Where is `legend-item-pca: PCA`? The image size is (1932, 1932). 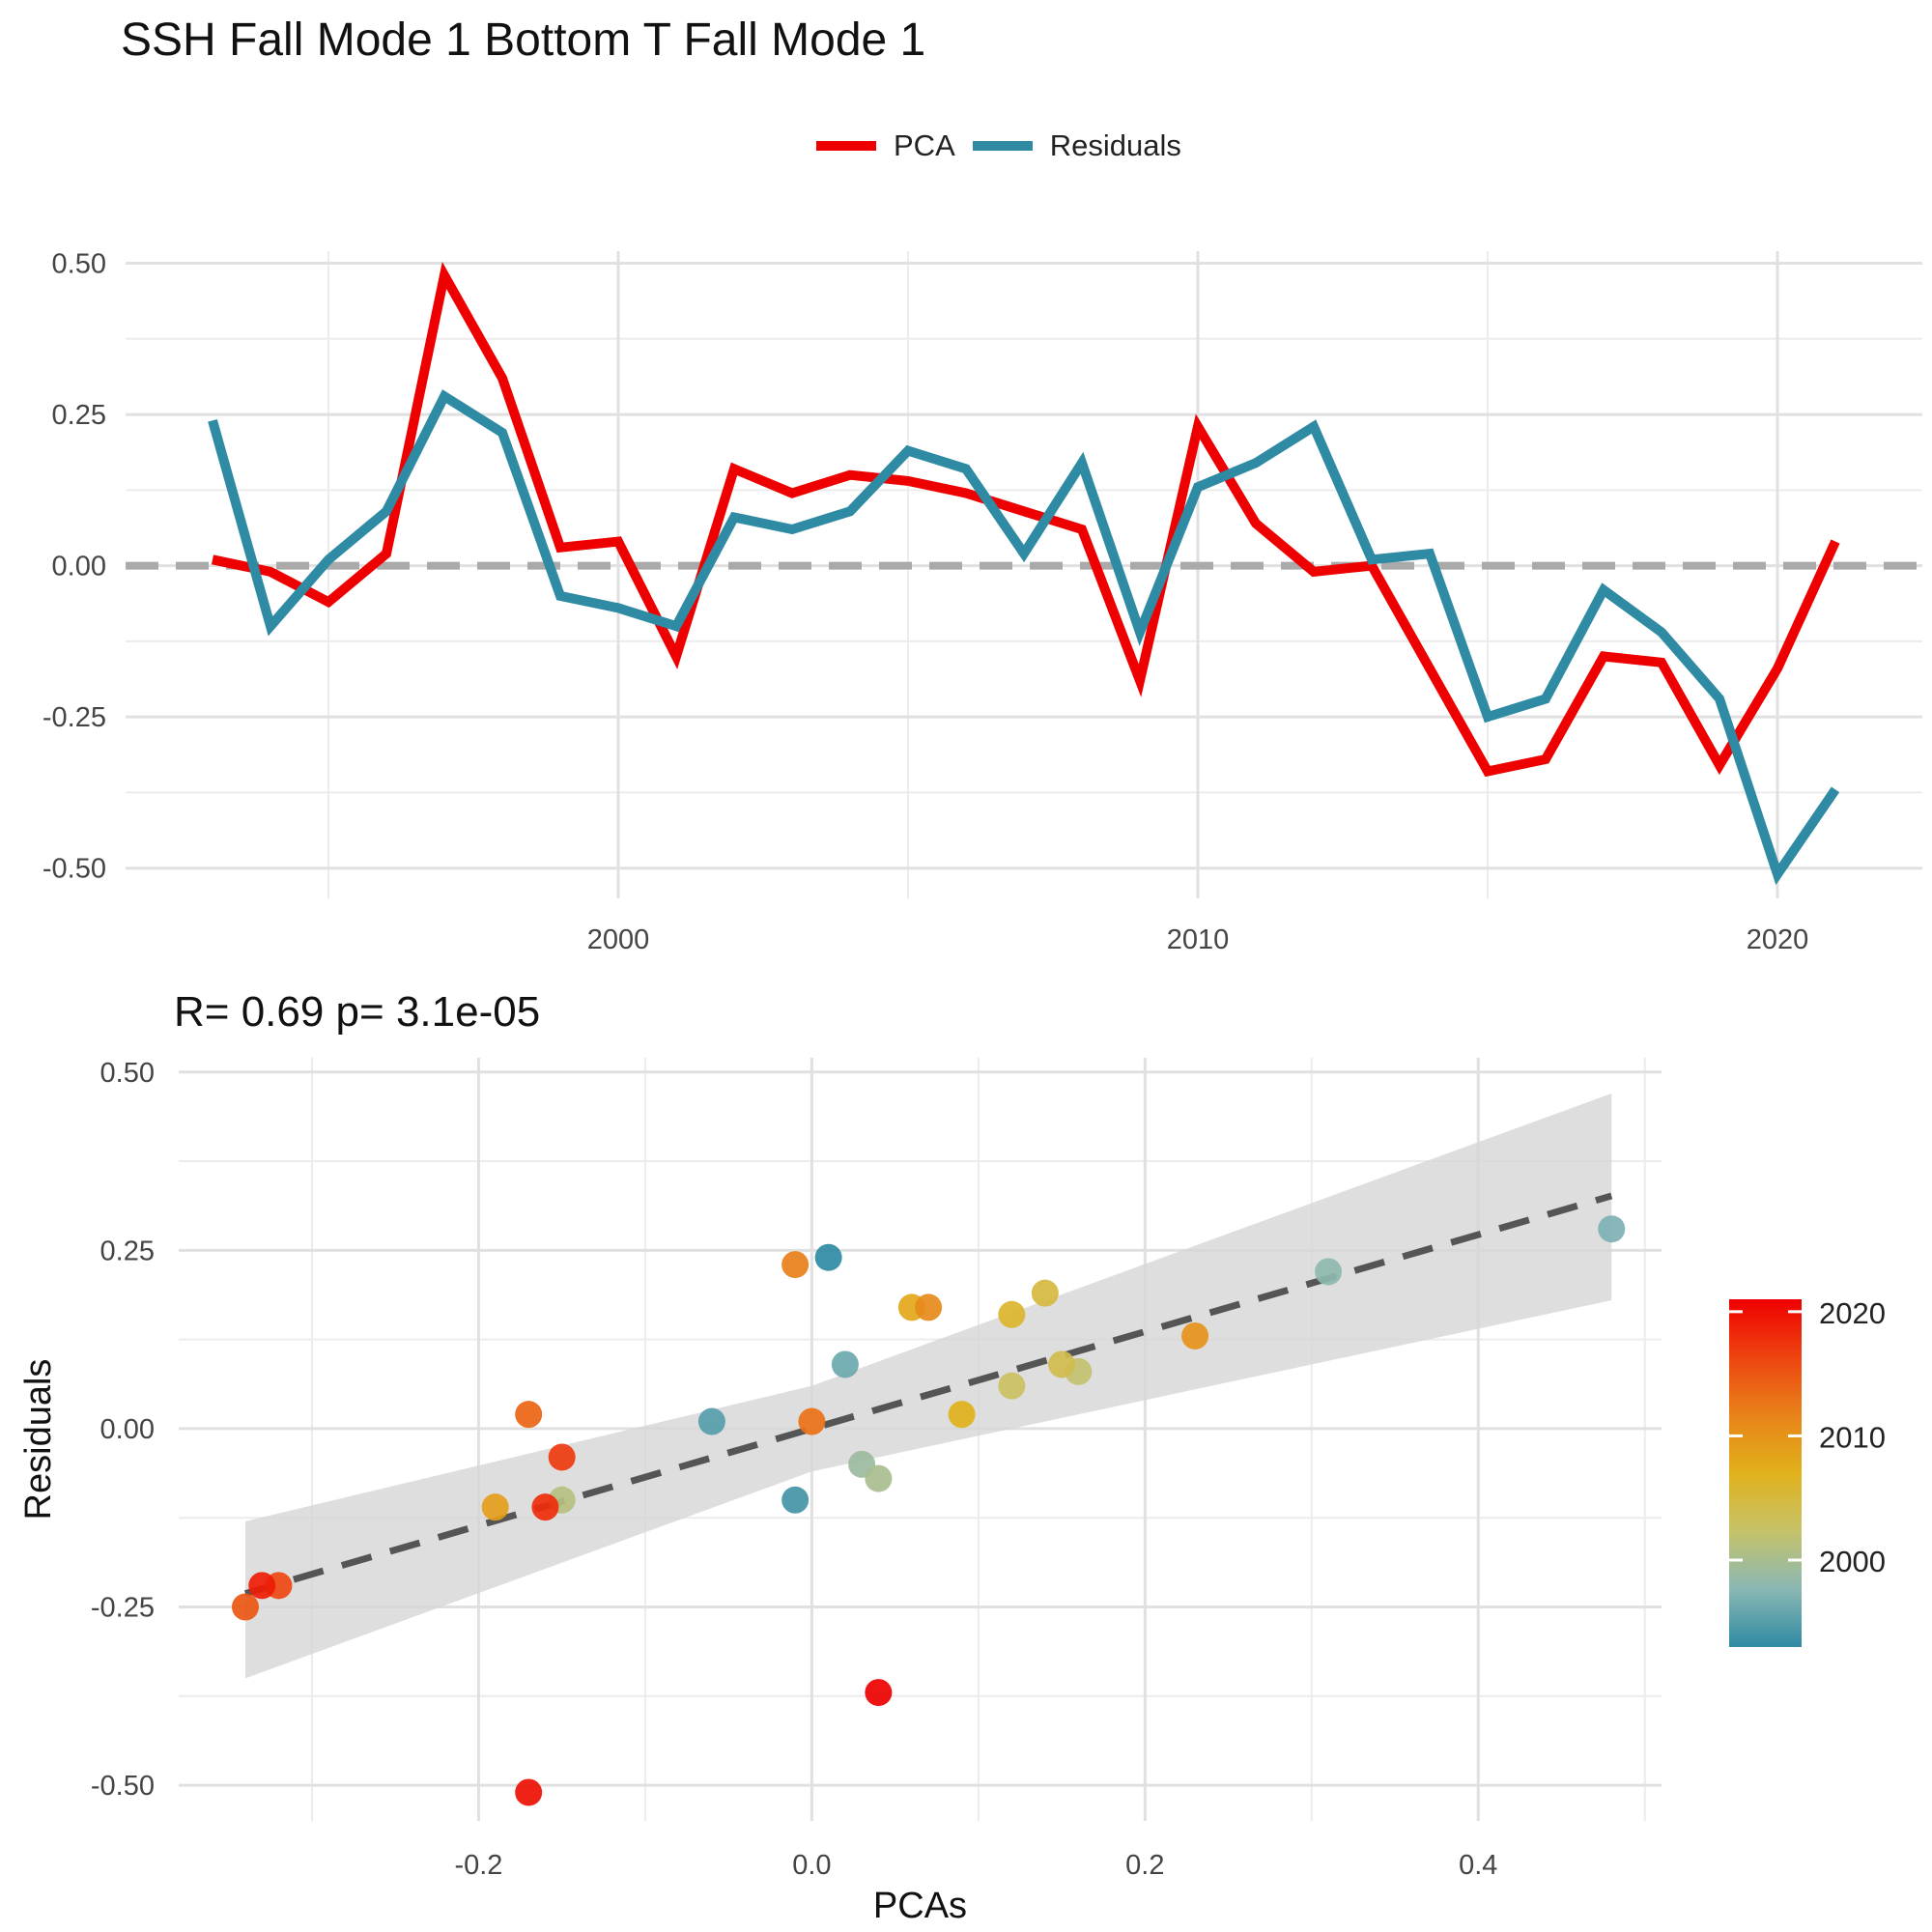
legend-item-pca: PCA is located at coordinates (885, 145).